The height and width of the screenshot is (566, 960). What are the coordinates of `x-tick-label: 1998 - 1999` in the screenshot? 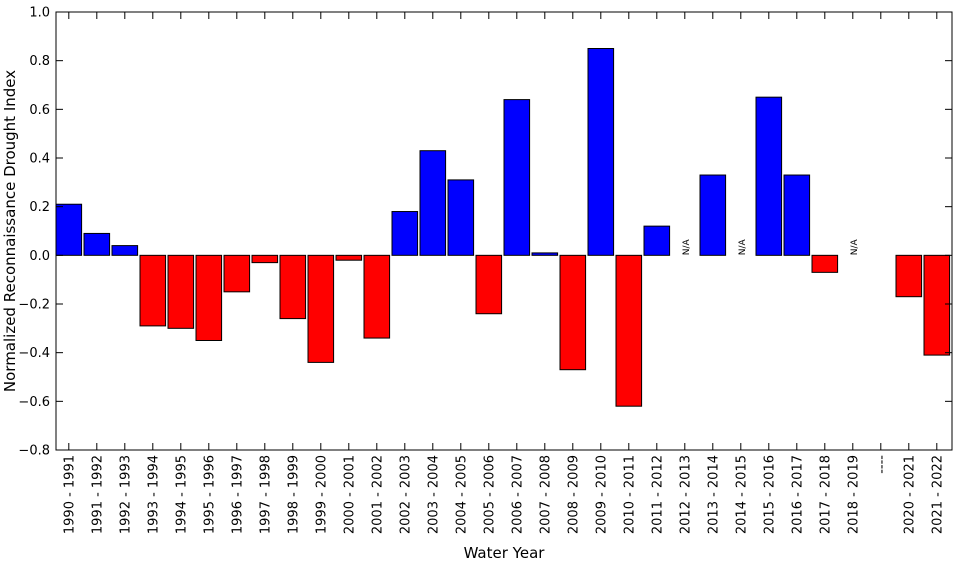 It's located at (293, 494).